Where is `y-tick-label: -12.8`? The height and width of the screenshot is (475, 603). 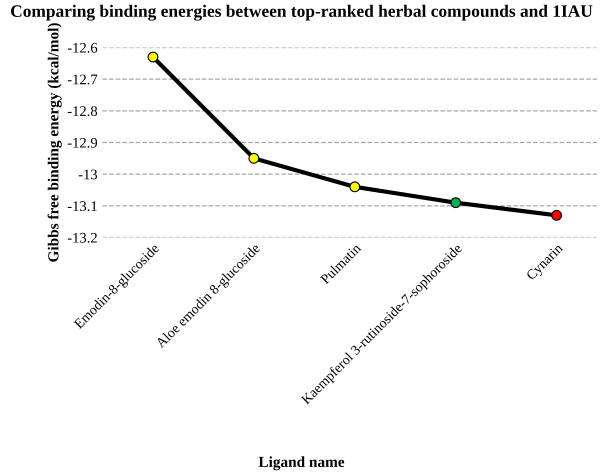 y-tick-label: -12.8 is located at coordinates (83, 111).